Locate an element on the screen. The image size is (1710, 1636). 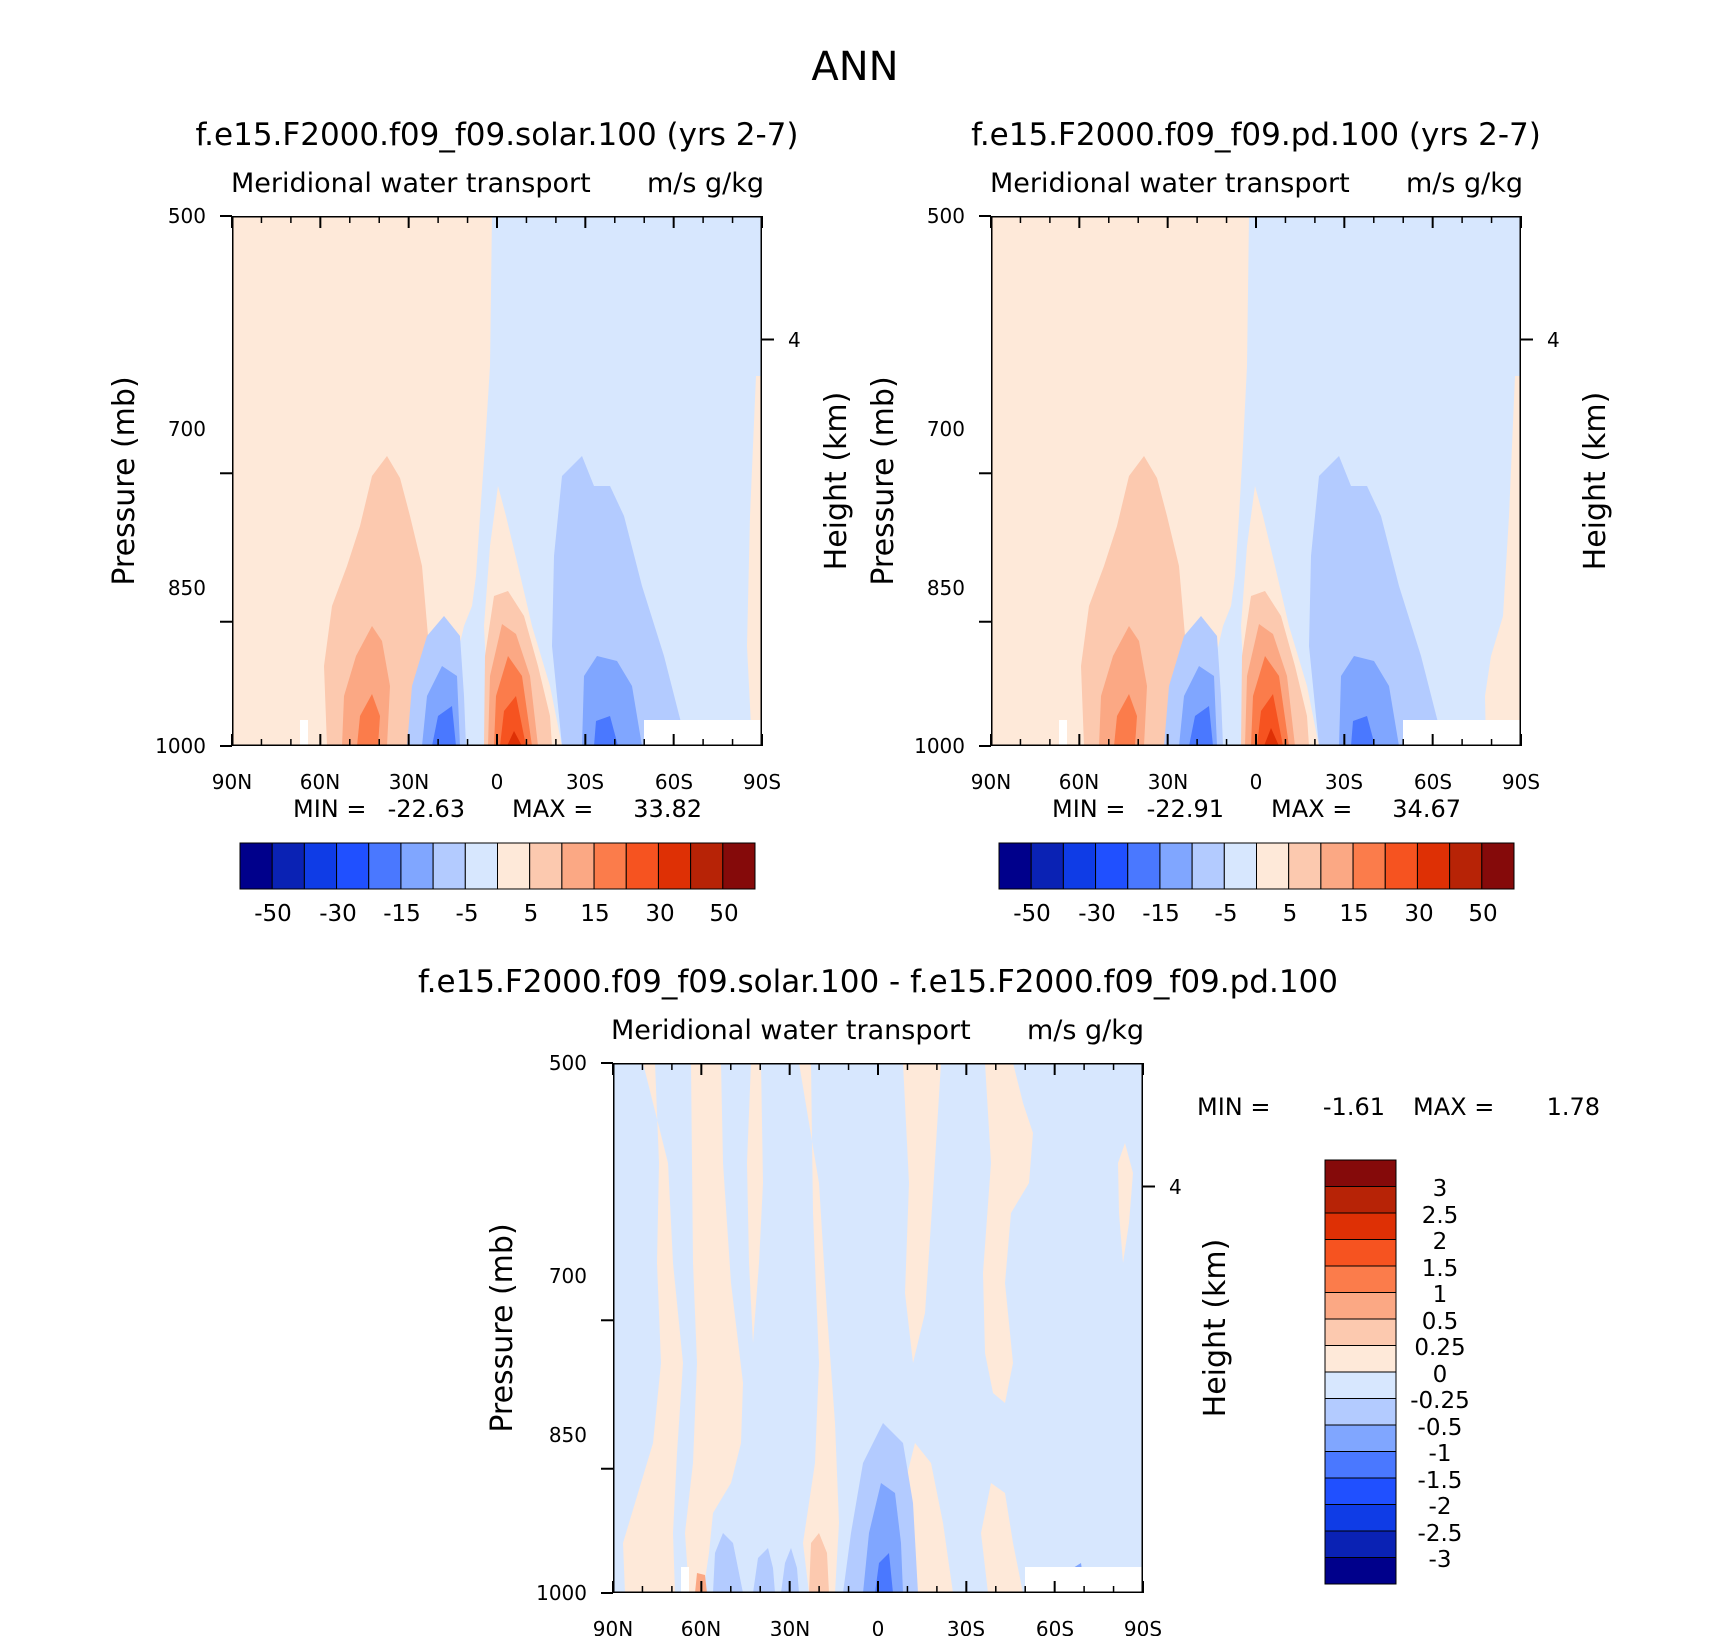
colorbar-label: -0.5 is located at coordinates (1440, 1428).